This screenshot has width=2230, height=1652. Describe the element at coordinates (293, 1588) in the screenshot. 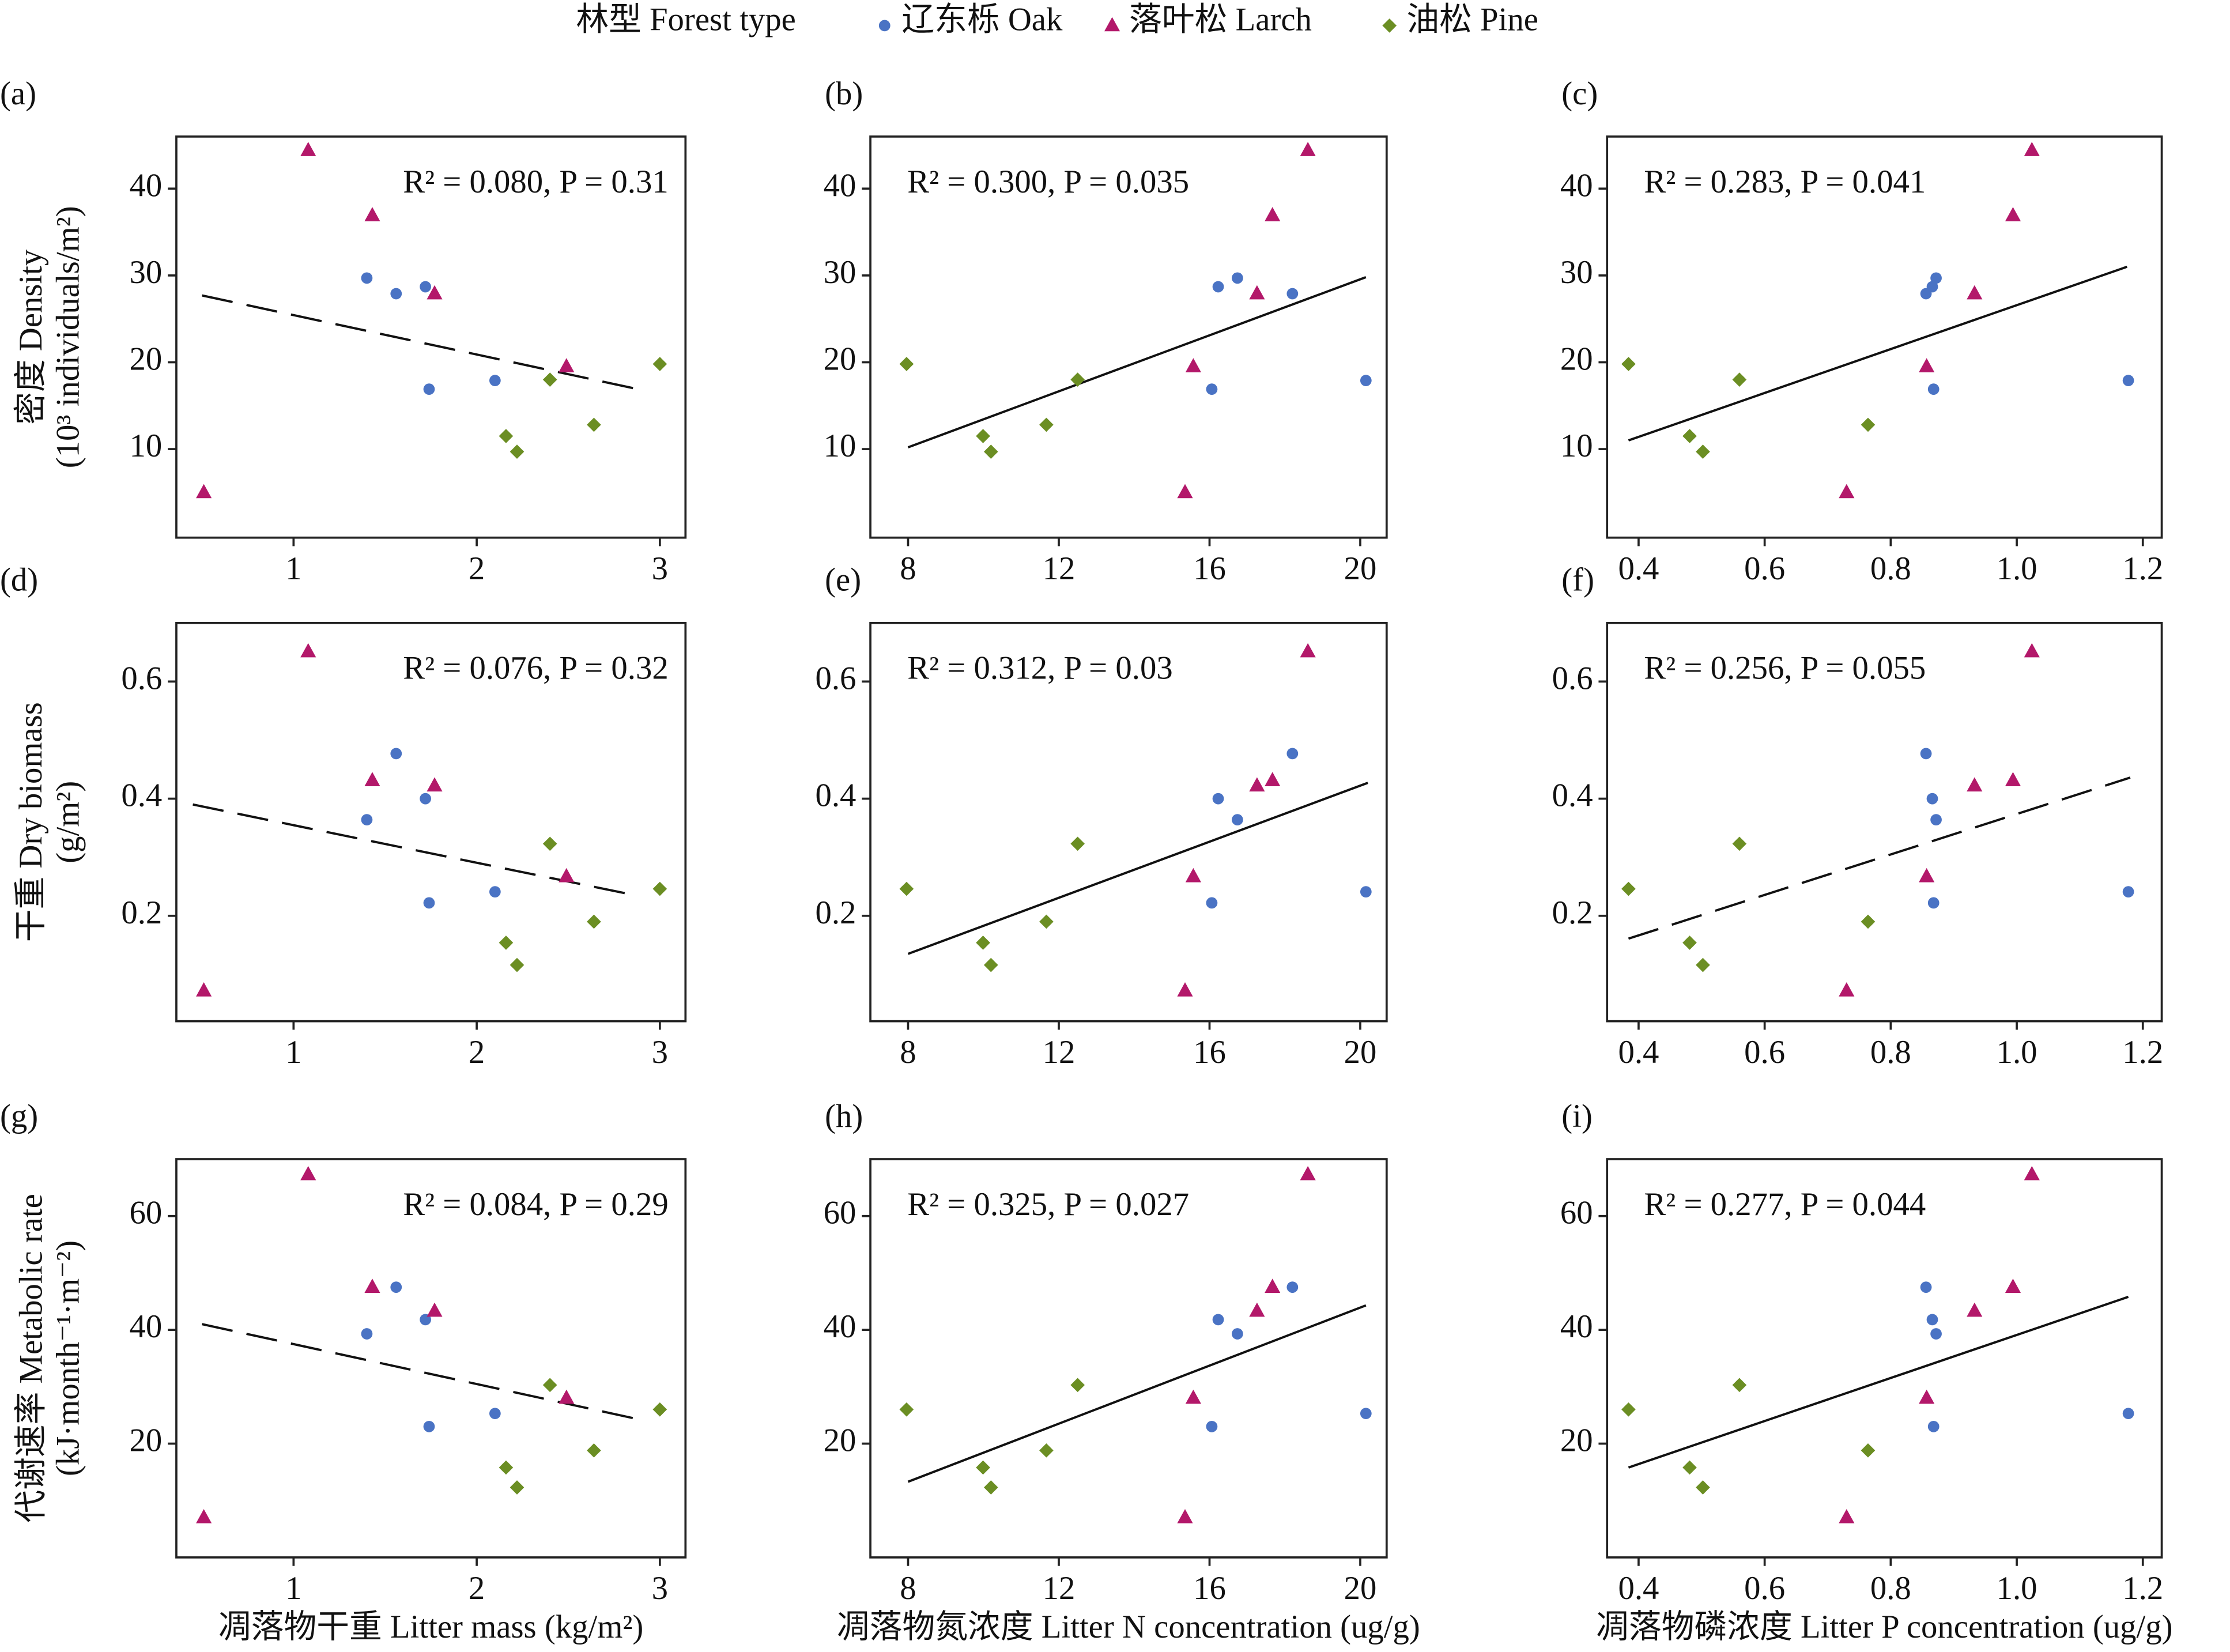

I see `x-tick-label: 1` at that location.